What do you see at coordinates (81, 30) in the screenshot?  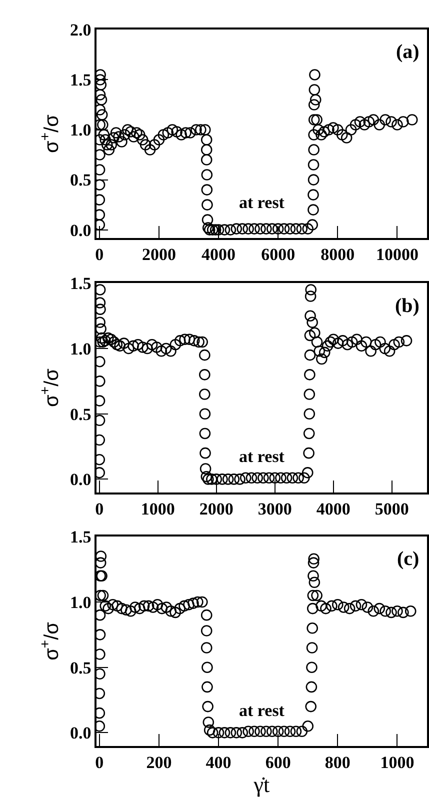 I see `y-tick-label: 2.0` at bounding box center [81, 30].